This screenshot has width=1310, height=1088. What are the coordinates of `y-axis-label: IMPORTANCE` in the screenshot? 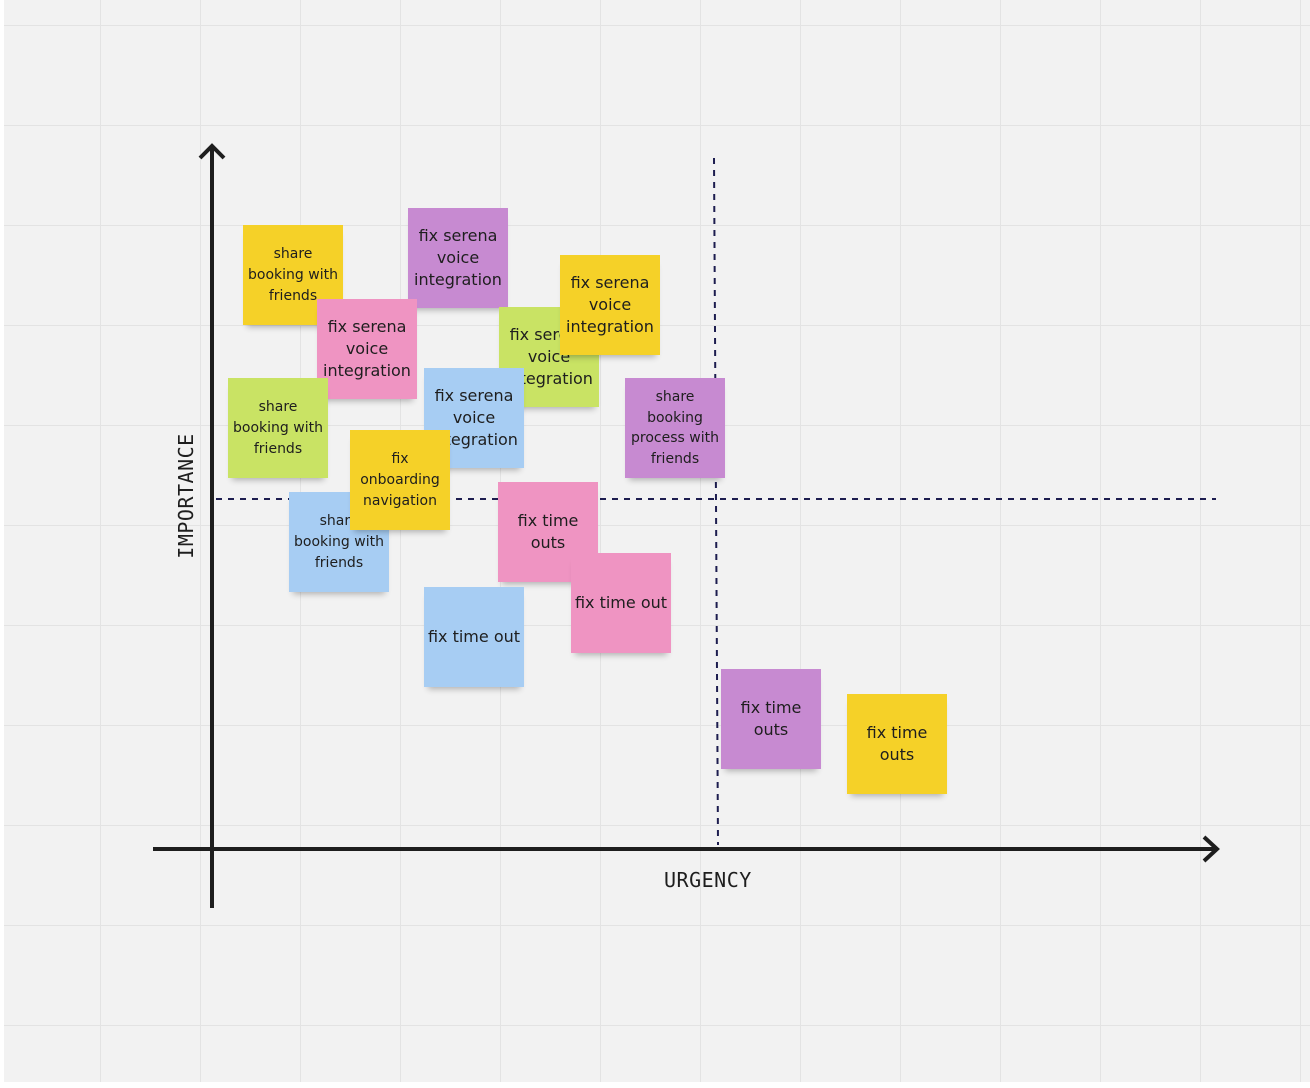 It's located at (186, 496).